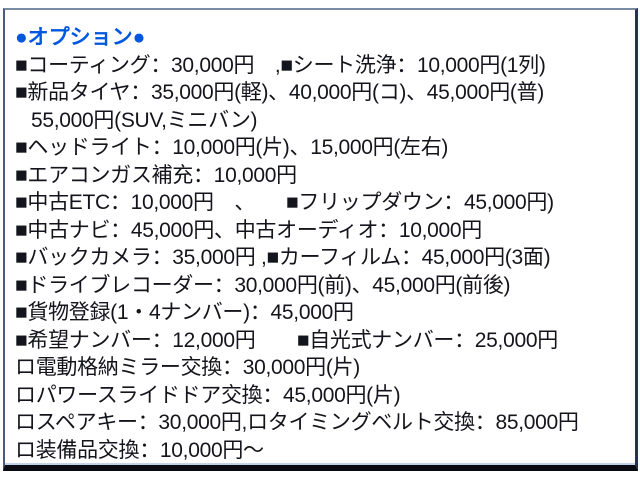 The width and height of the screenshot is (640, 480). What do you see at coordinates (263, 285) in the screenshot?
I see `option-line-drive-recorder: ■ドライブレコーダー：30,000円(前)、45,000円(前後)` at bounding box center [263, 285].